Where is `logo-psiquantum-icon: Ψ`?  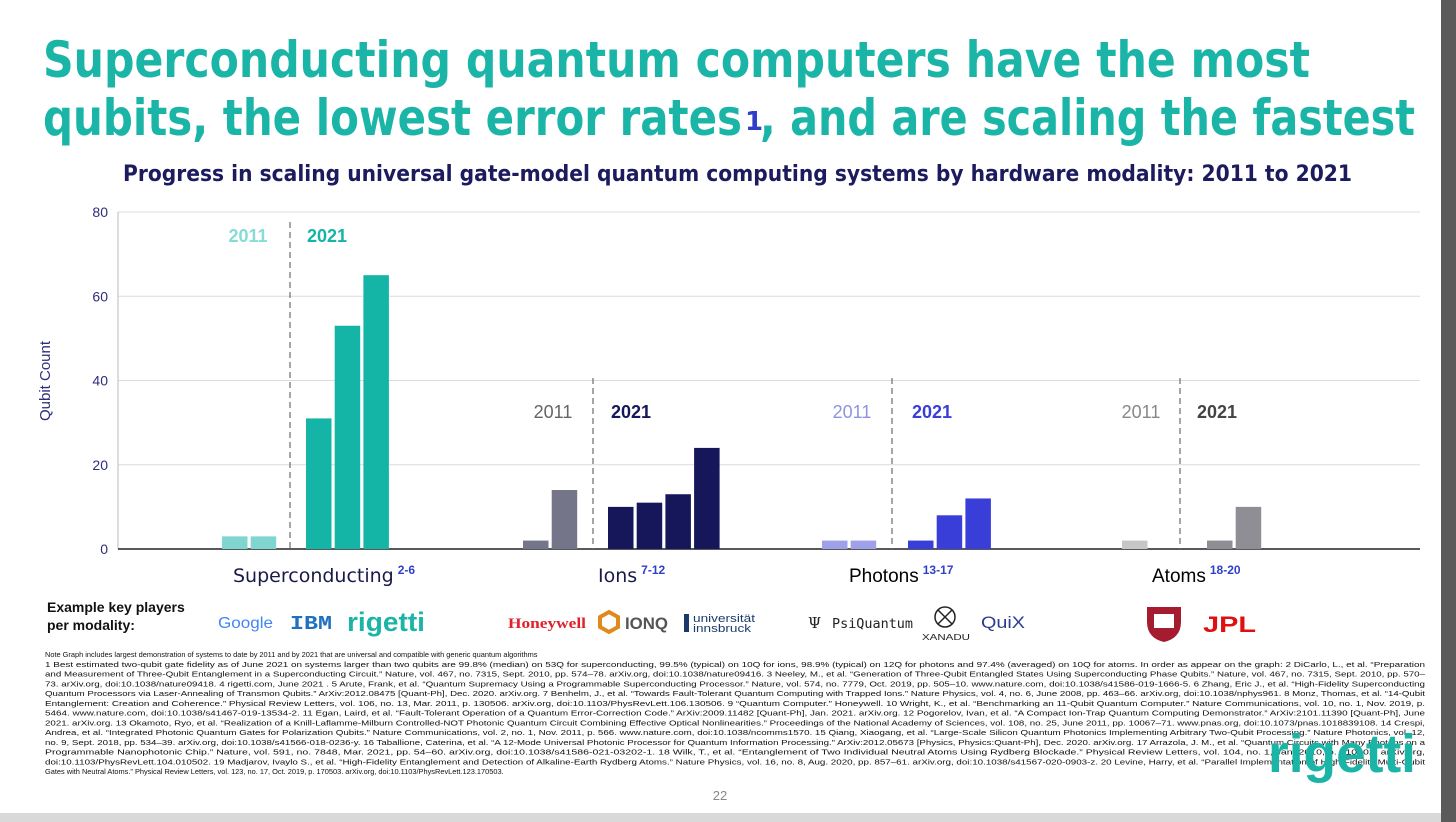 logo-psiquantum-icon: Ψ is located at coordinates (814, 623).